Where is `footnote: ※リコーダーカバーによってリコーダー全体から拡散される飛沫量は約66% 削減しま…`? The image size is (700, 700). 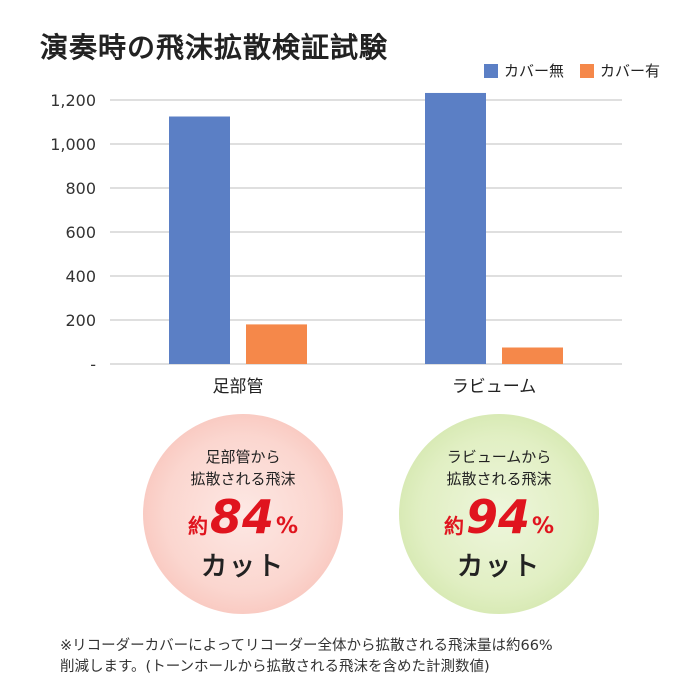
footnote: ※リコーダーカバーによってリコーダー全体から拡散される飛沫量は約66% 削減しま… is located at coordinates (370, 657).